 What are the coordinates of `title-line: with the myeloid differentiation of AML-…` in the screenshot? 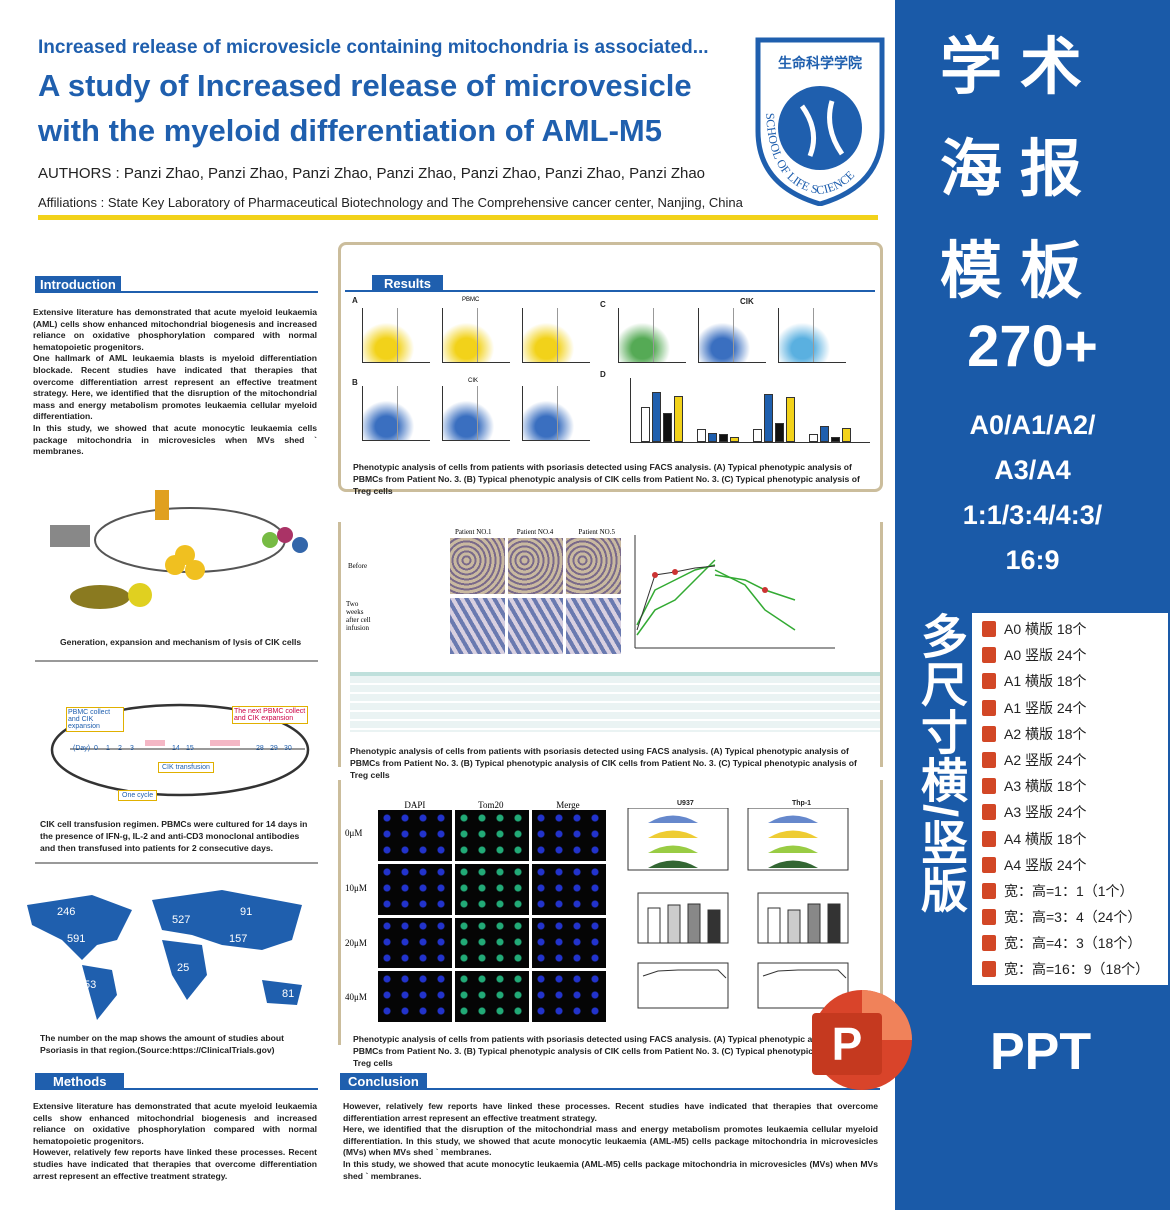 It's located at (350, 130).